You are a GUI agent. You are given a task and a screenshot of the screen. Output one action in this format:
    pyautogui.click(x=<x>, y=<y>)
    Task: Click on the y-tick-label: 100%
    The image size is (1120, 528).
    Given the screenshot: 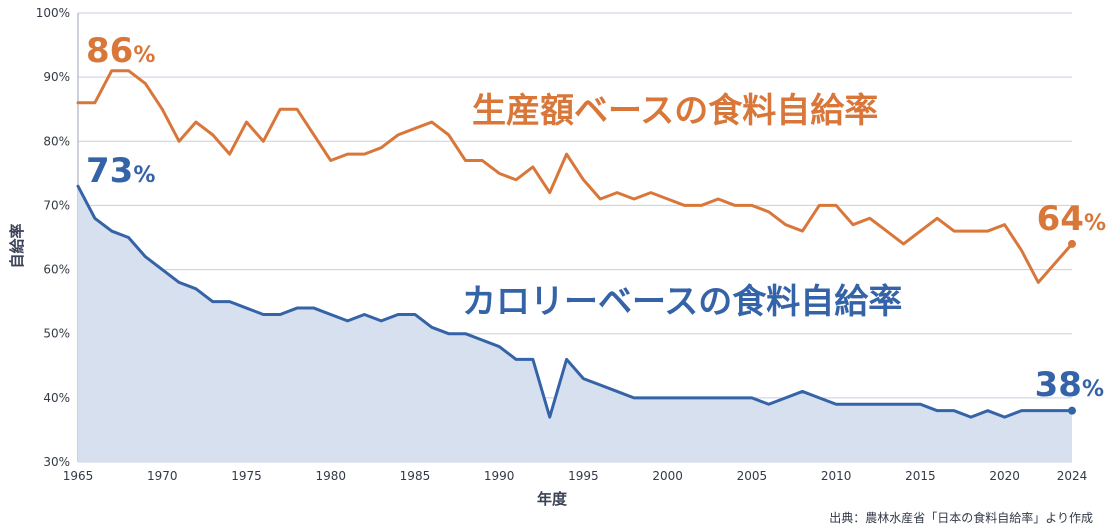 What is the action you would take?
    pyautogui.click(x=53, y=13)
    